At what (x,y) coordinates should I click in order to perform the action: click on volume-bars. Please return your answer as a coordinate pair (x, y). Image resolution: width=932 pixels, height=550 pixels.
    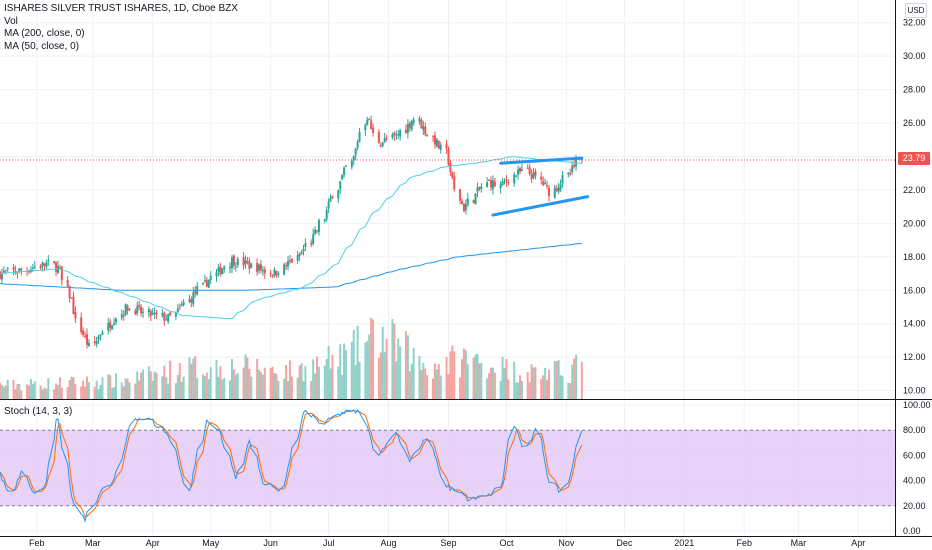
    Looking at the image, I should click on (291, 358).